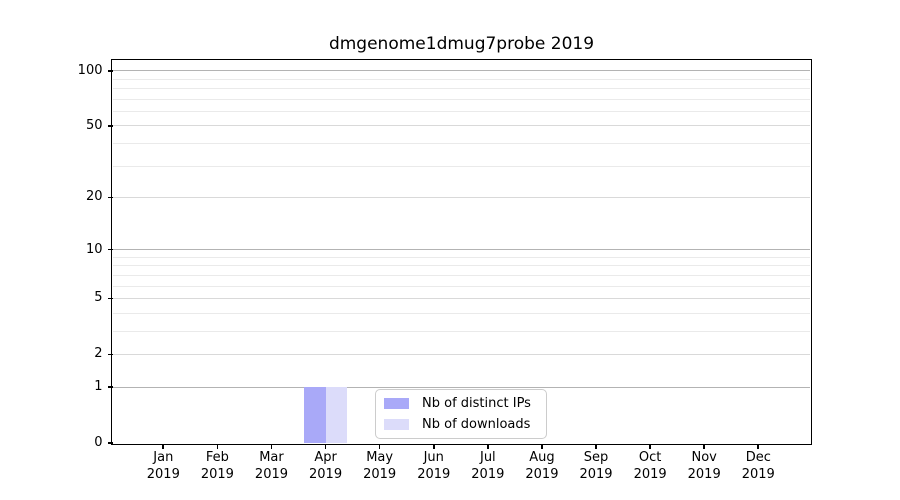 This screenshot has height=500, width=900. What do you see at coordinates (90, 70) in the screenshot?
I see `y-tick-label-100: 100` at bounding box center [90, 70].